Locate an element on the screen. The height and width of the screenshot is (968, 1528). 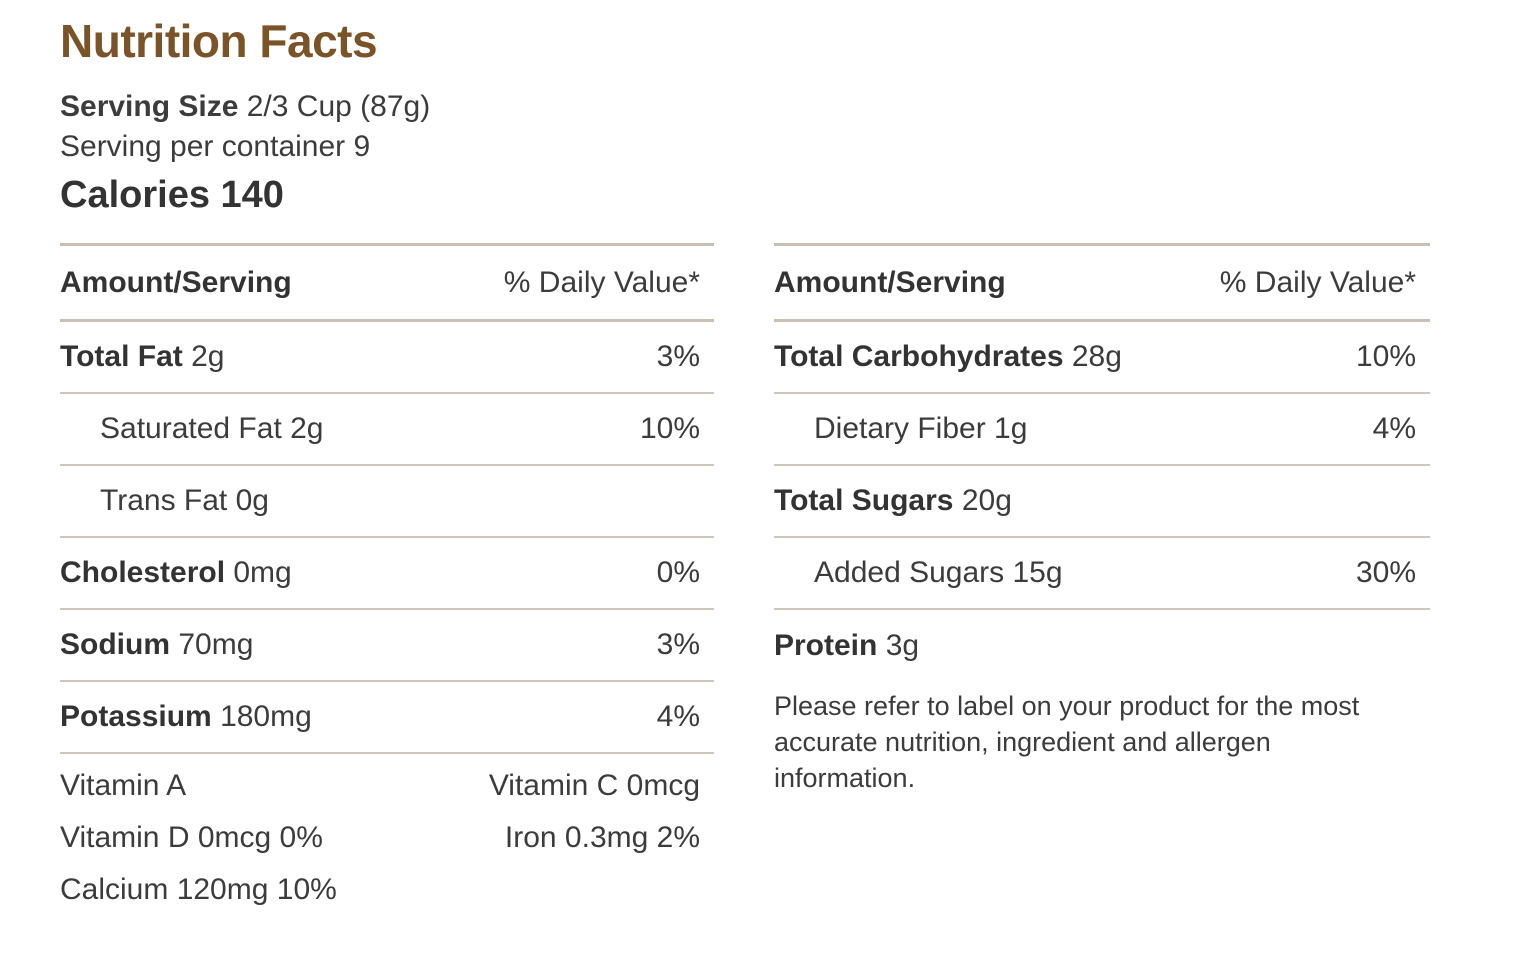
nutrient-row-trans-fat: Trans Fat 0g is located at coordinates (387, 502).